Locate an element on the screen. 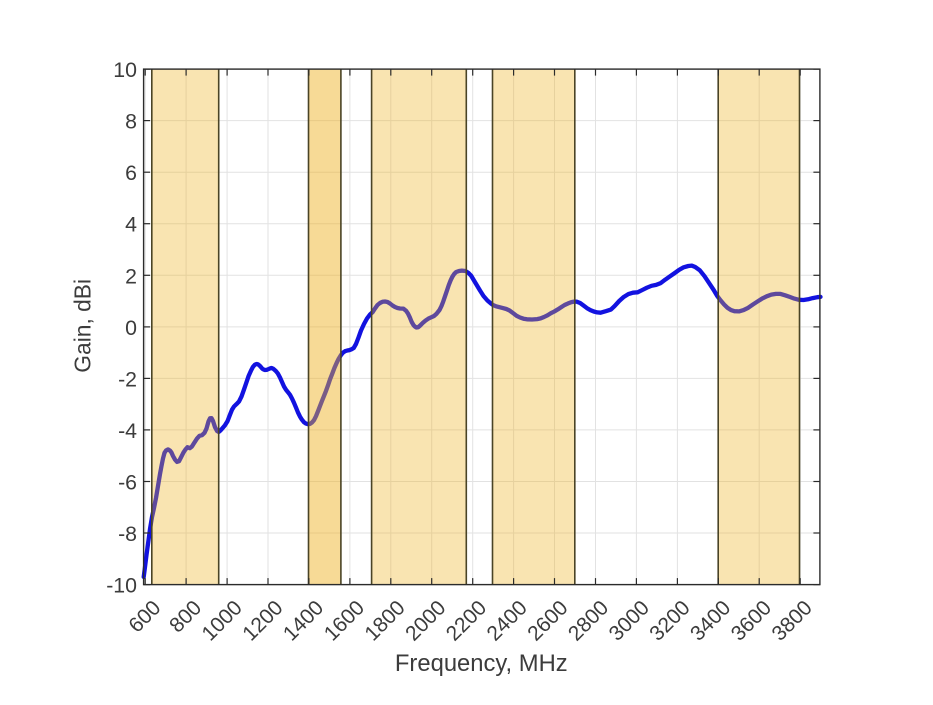  svg-text: -8 is located at coordinates (127, 534).